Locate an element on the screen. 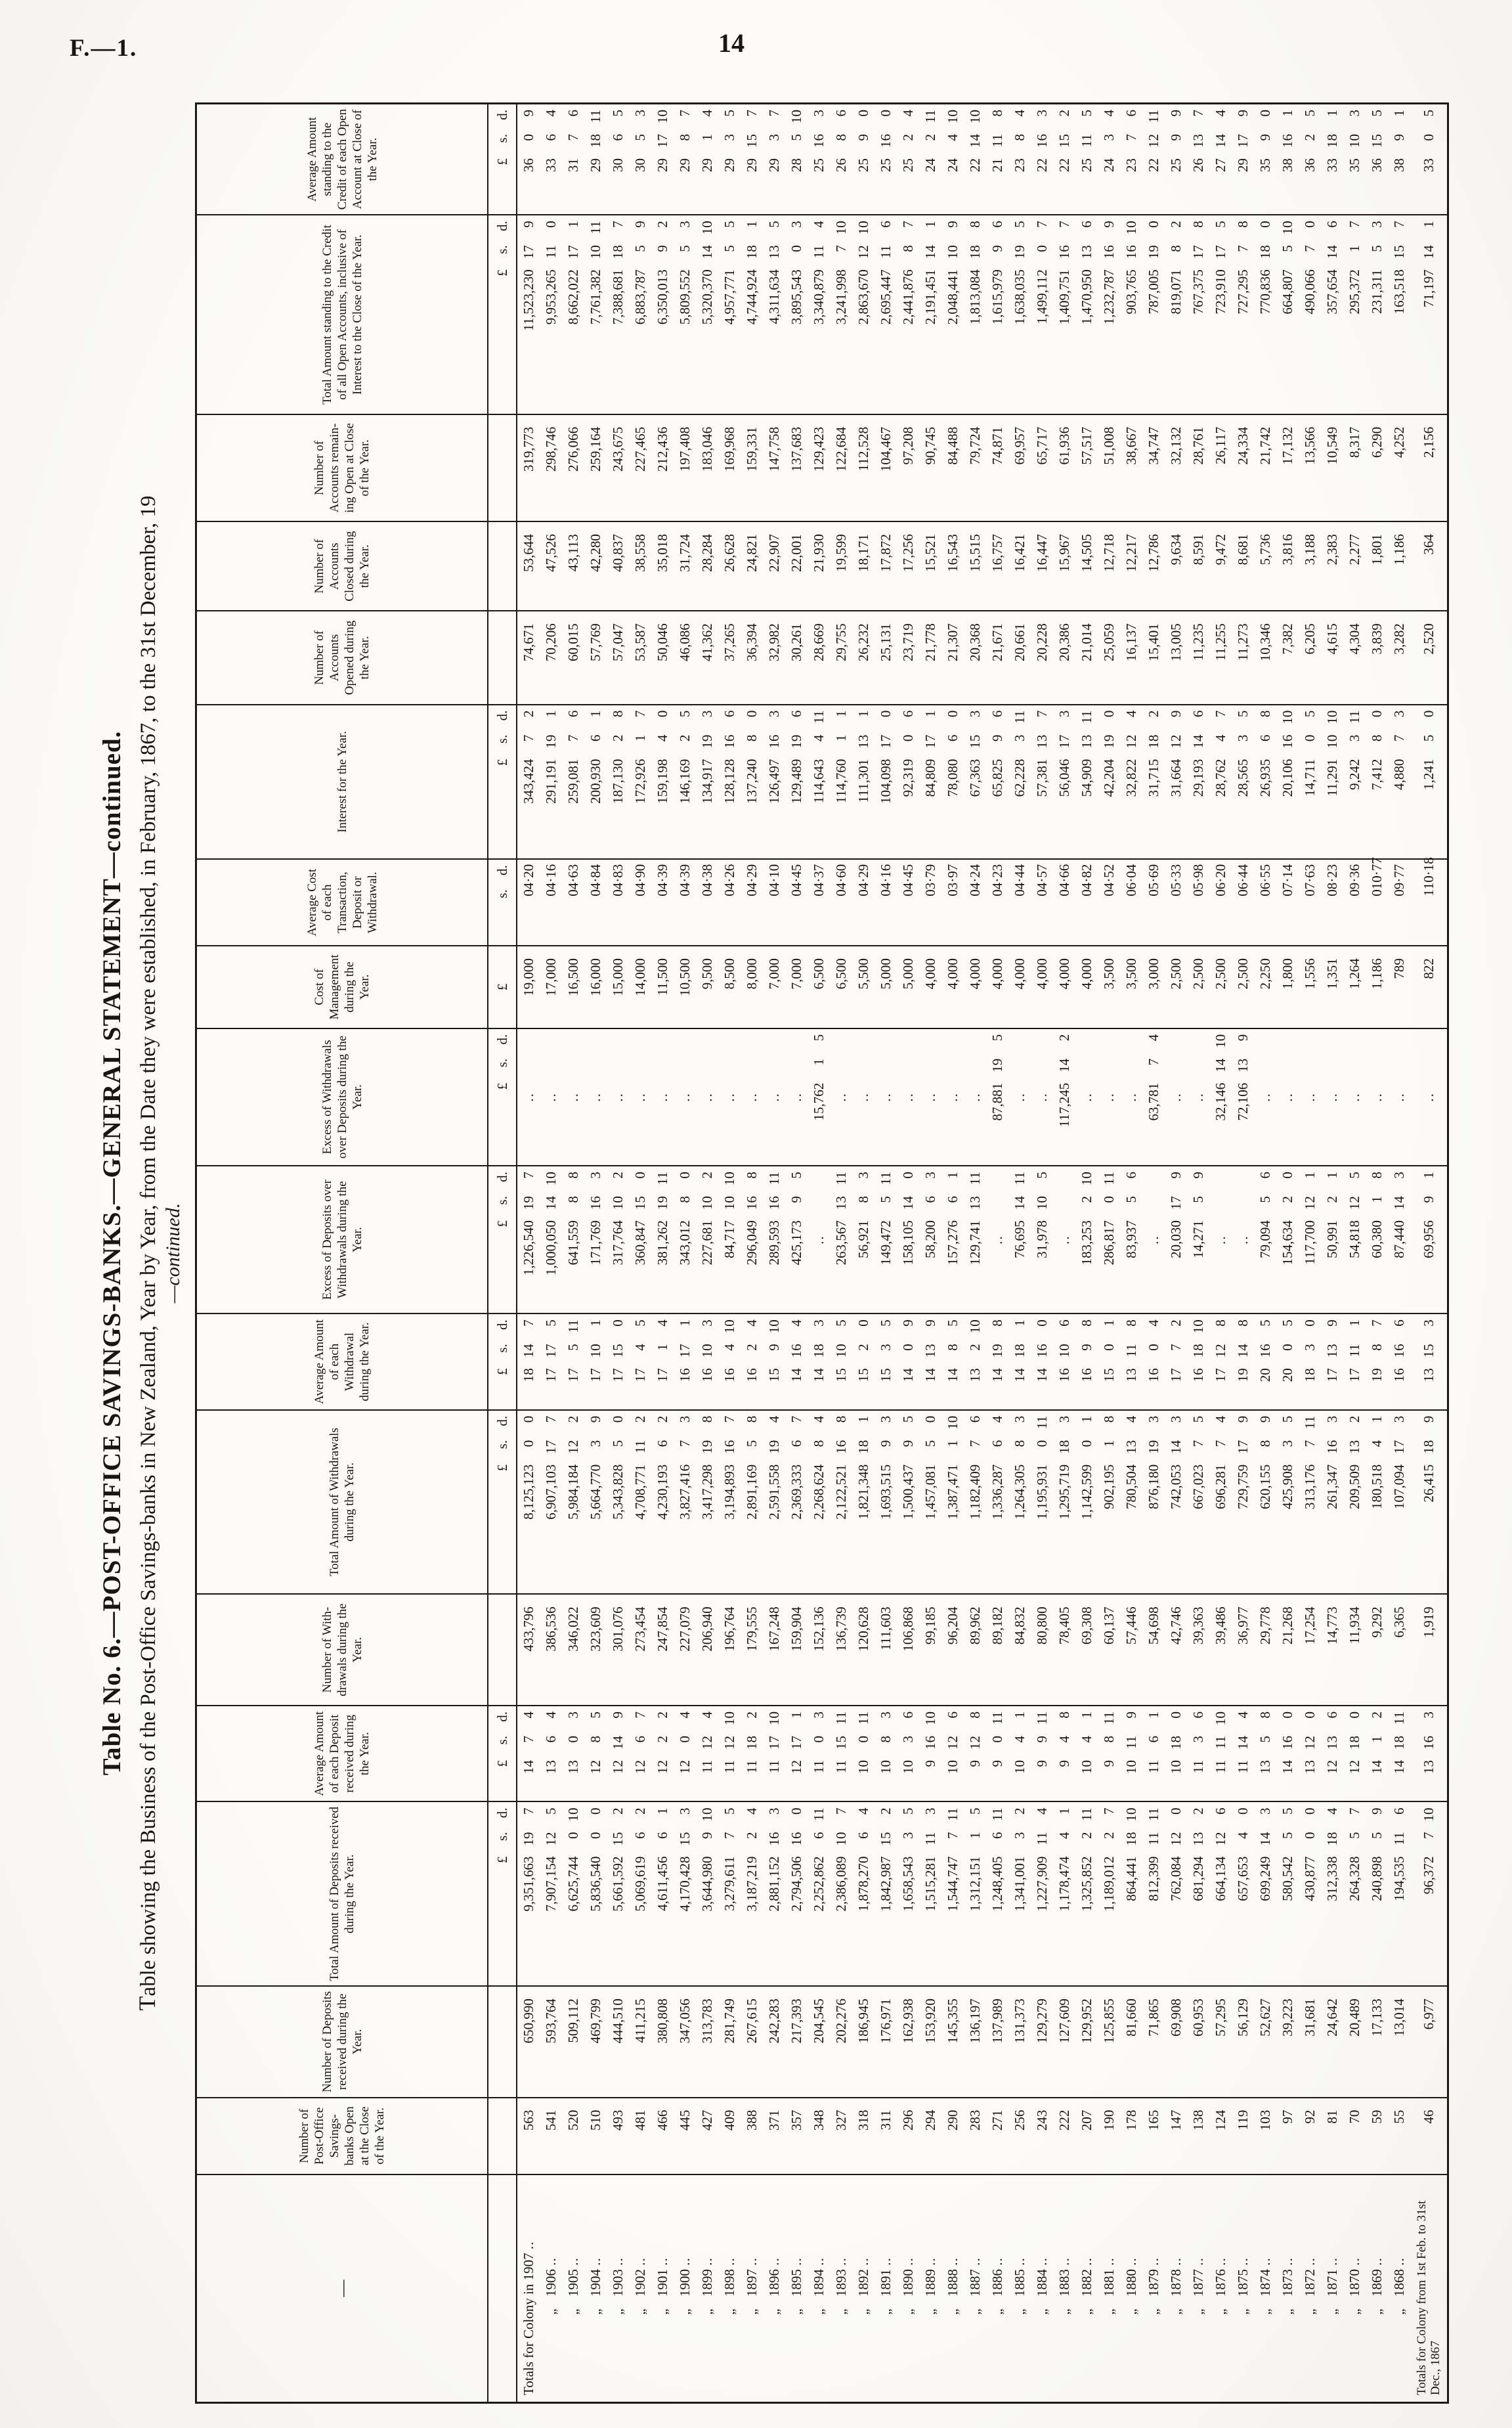  cell-accounts_opened: 21,014 is located at coordinates (1086, 658).